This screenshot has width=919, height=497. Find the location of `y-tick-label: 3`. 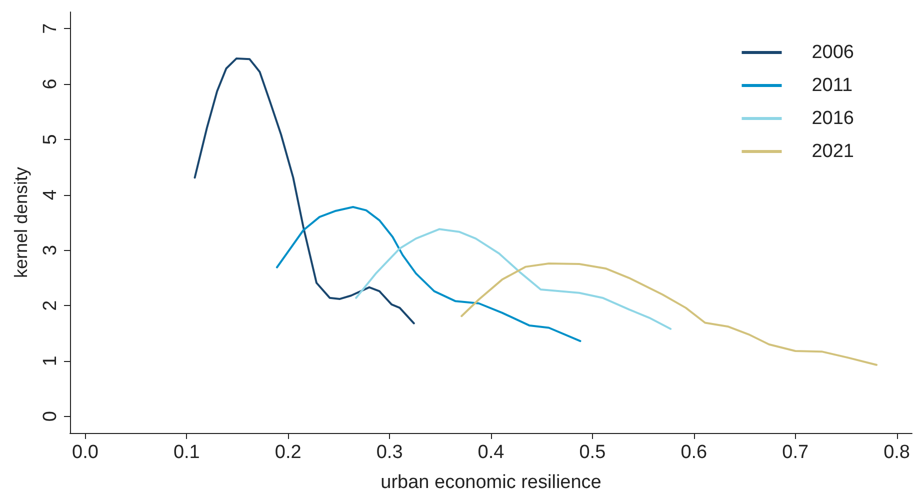

y-tick-label: 3 is located at coordinates (50, 250).